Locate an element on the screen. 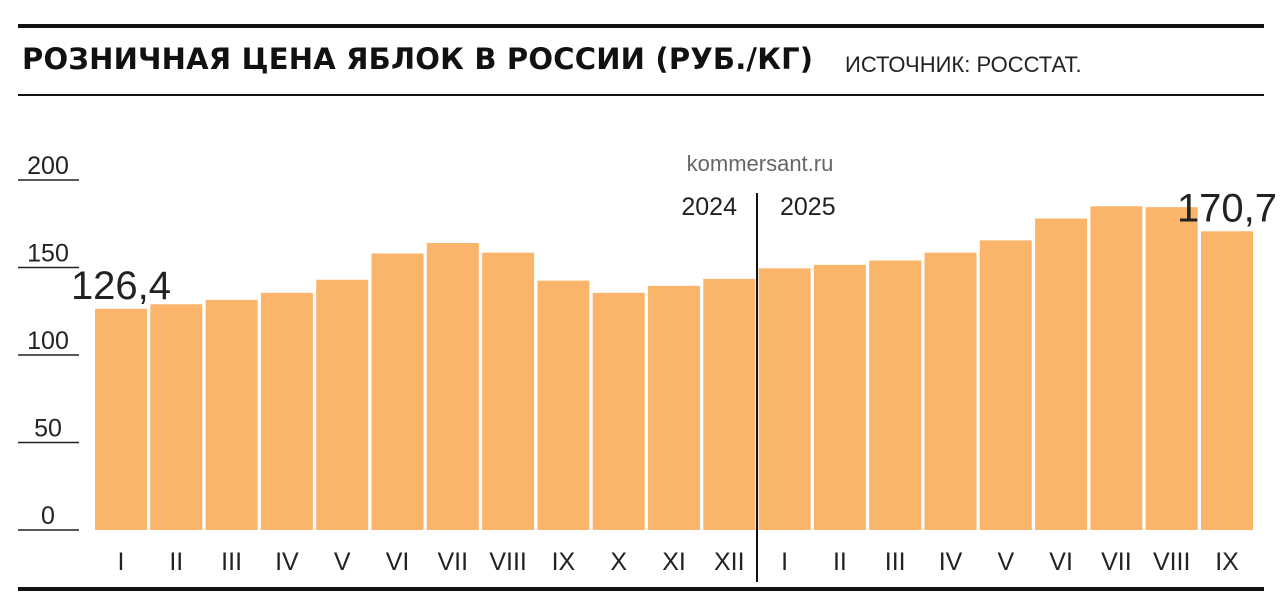 The image size is (1280, 612). source-note: ИСТОЧНИК: РОССТАТ. is located at coordinates (963, 64).